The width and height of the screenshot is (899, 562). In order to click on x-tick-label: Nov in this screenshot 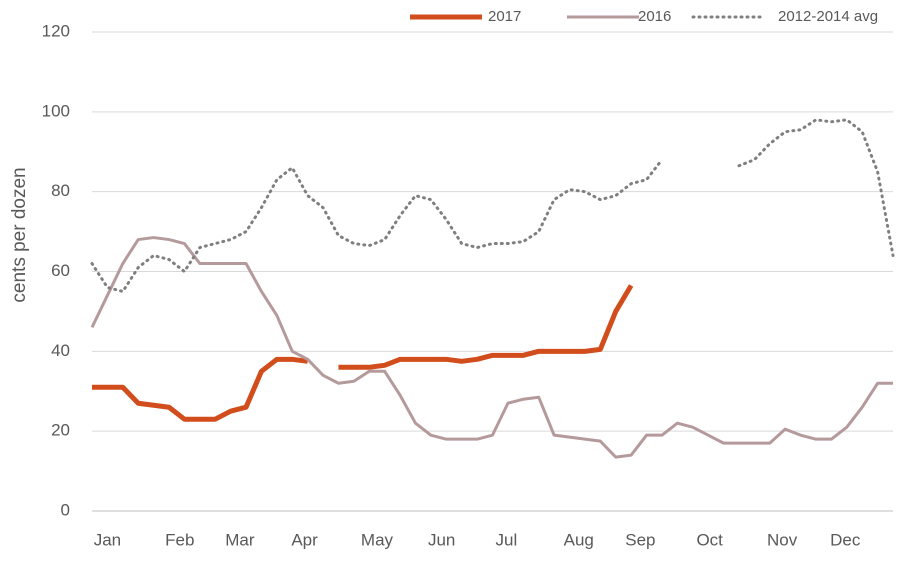, I will do `click(782, 539)`.